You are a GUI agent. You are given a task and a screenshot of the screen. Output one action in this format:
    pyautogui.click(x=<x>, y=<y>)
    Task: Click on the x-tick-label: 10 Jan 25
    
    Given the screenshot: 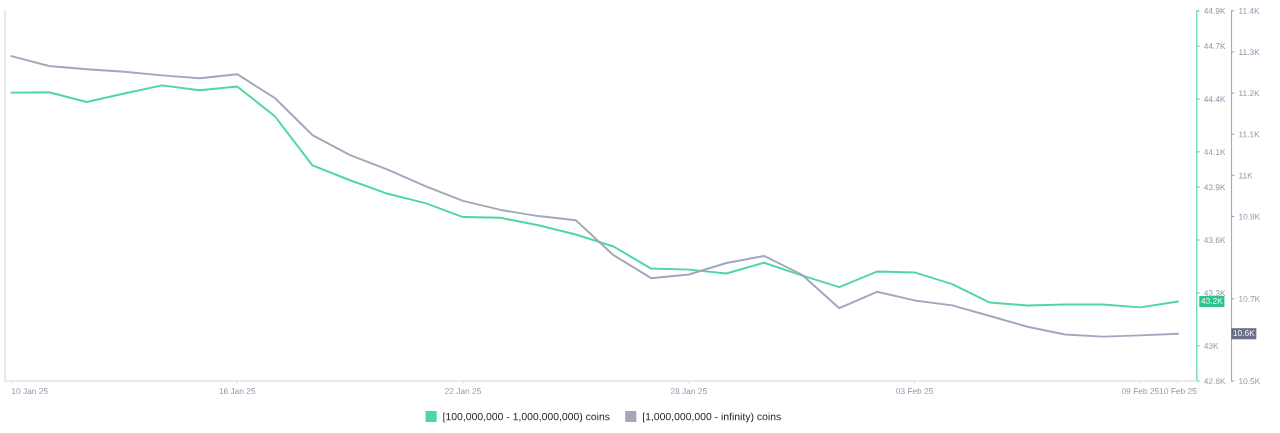 What is the action you would take?
    pyautogui.click(x=30, y=391)
    